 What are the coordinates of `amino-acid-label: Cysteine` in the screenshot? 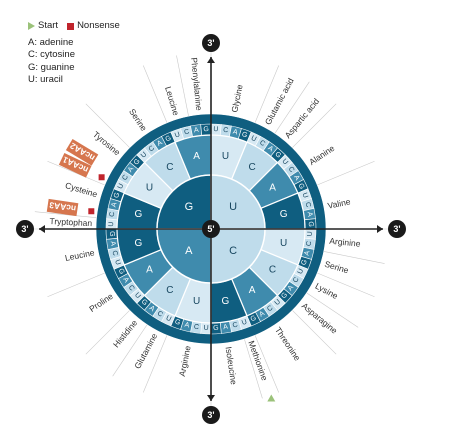 It's located at (81, 189).